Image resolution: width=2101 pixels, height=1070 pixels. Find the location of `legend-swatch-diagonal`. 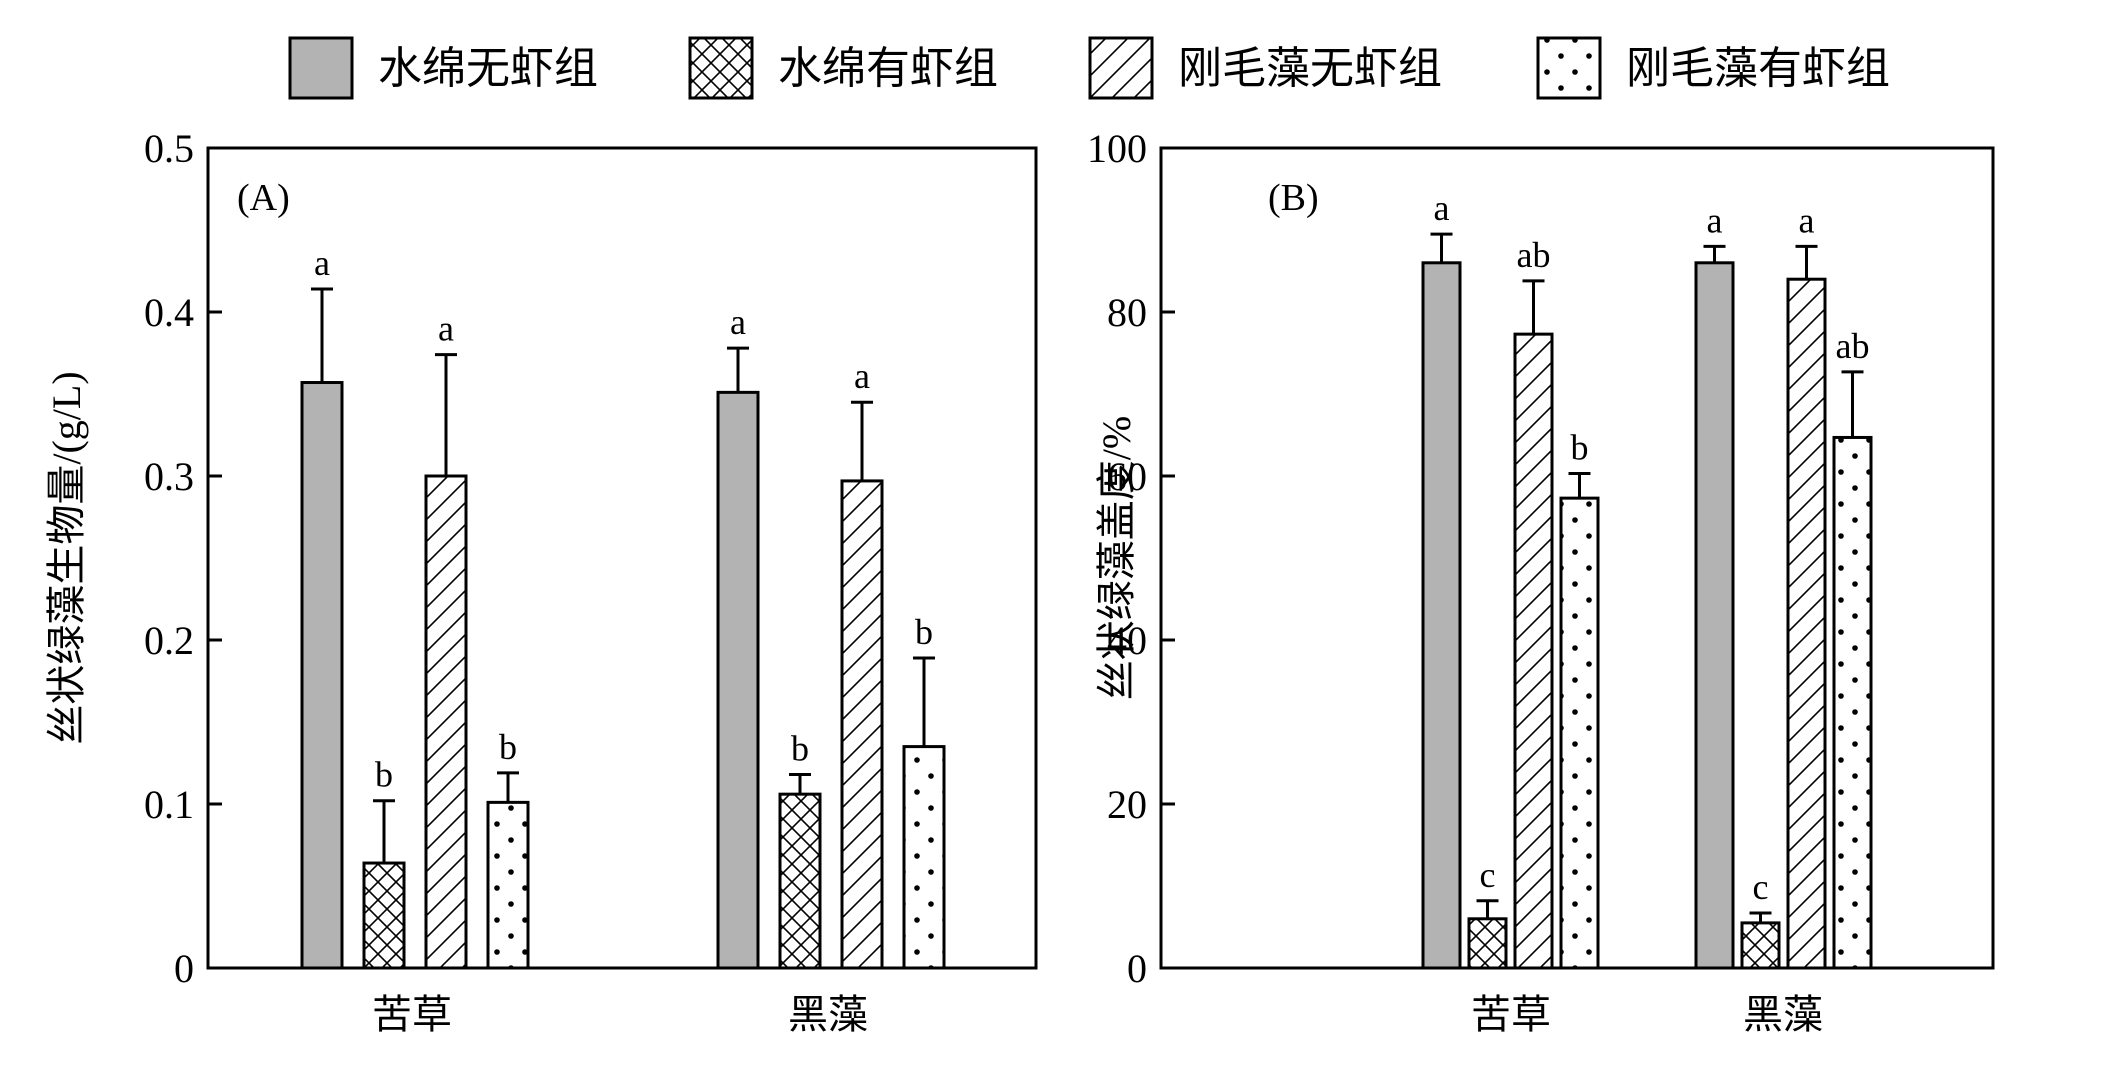

legend-swatch-diagonal is located at coordinates (1121, 68).